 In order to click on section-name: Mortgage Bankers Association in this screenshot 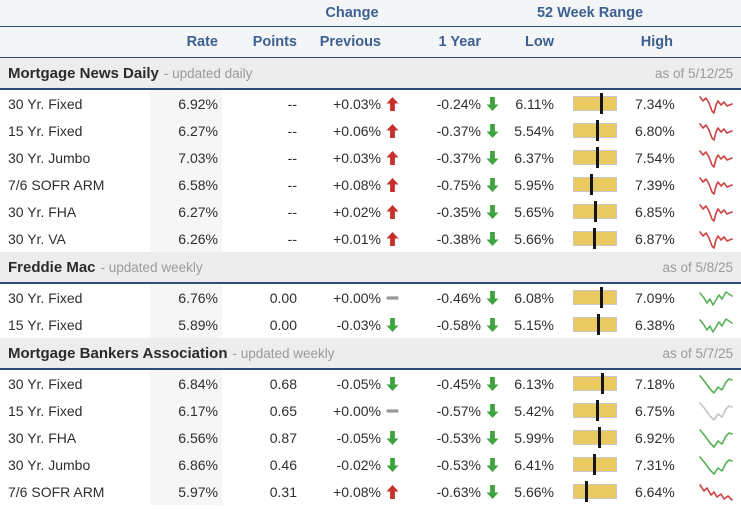, I will do `click(118, 353)`.